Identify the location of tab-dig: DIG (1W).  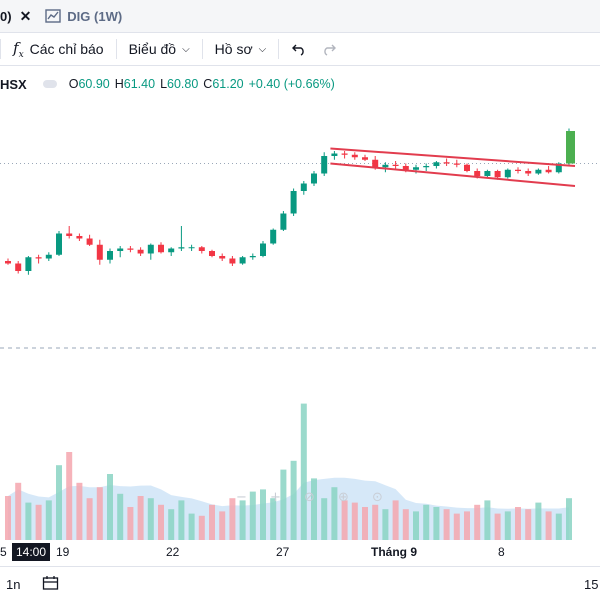
(83, 16).